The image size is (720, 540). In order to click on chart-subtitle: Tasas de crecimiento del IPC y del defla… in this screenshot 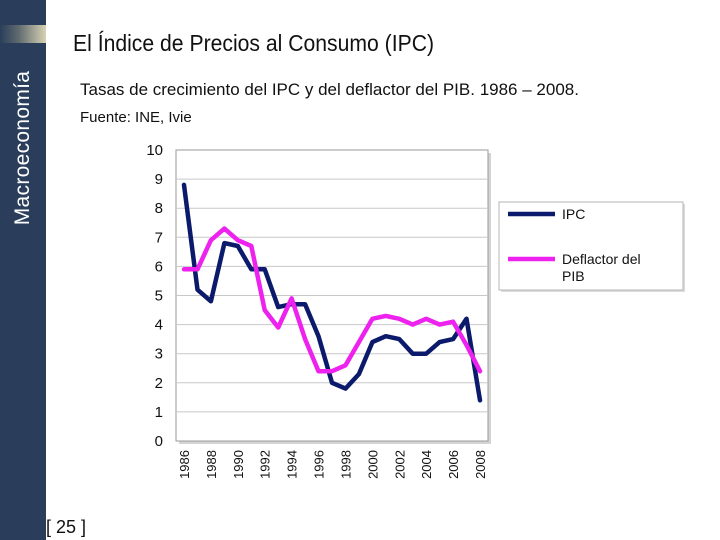, I will do `click(329, 89)`.